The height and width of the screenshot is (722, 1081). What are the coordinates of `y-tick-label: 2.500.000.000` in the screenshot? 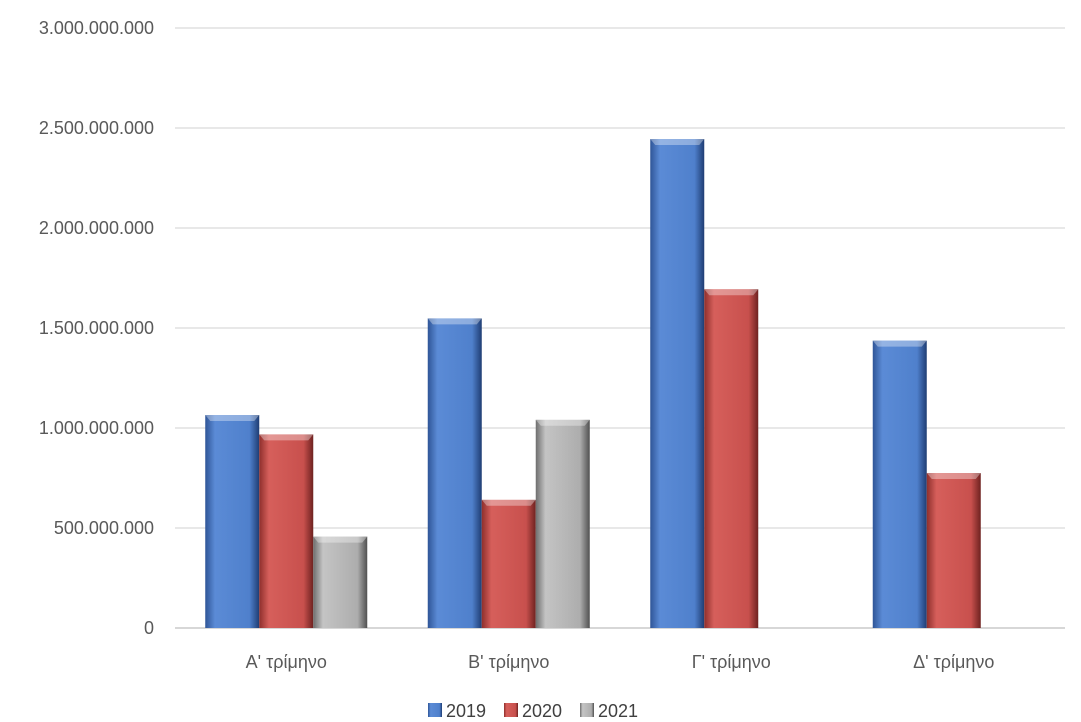 It's located at (96, 128).